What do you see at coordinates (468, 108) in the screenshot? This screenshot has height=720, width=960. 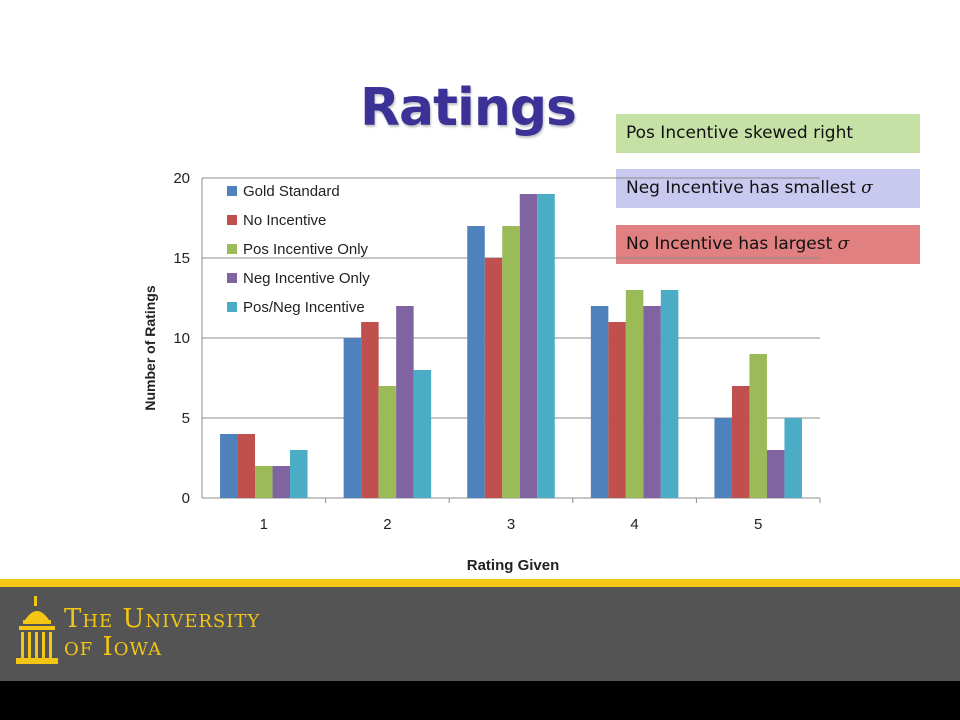 I see `slide-title: Ratings` at bounding box center [468, 108].